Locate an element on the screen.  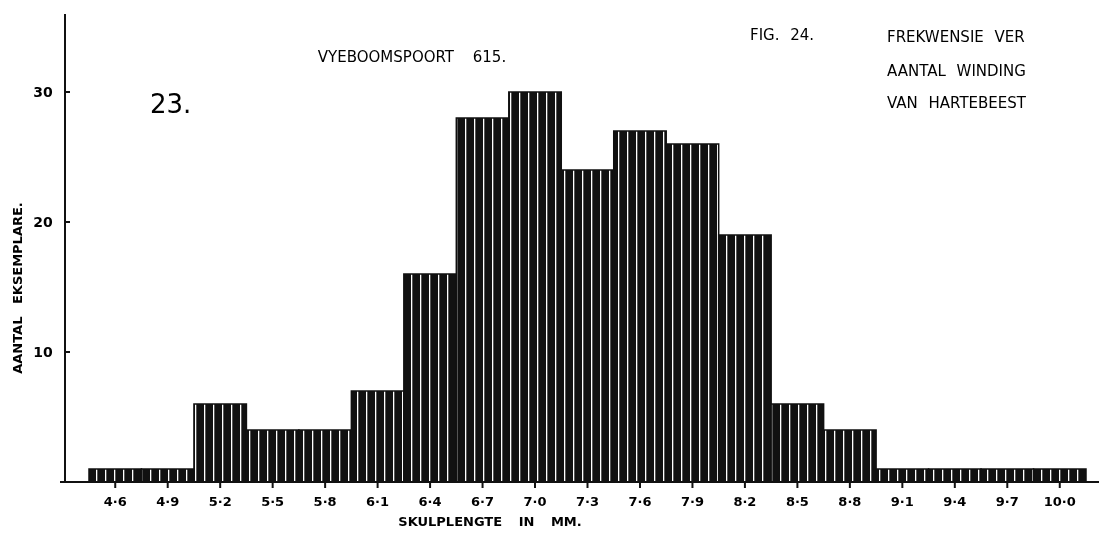
x-tick-label: 6·1 is located at coordinates (378, 501).